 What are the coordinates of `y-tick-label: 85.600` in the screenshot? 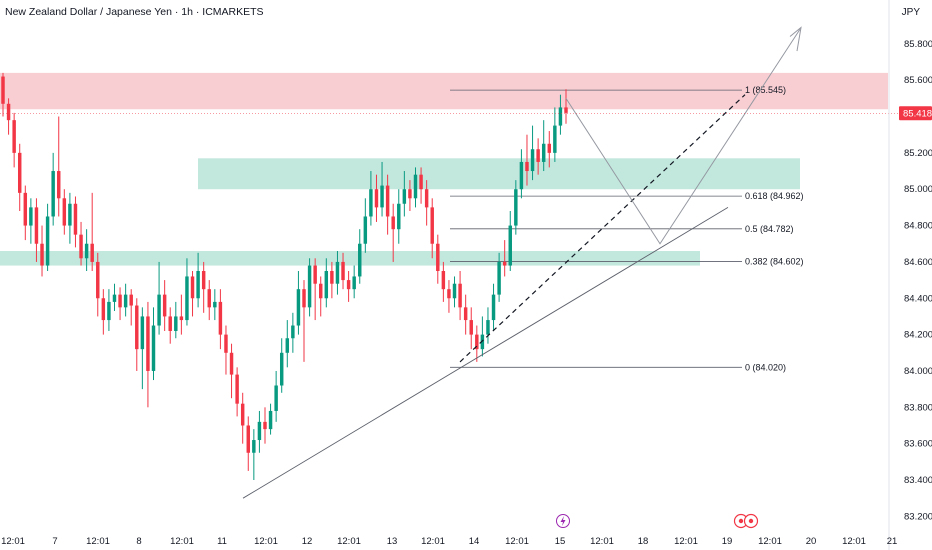 It's located at (918, 80).